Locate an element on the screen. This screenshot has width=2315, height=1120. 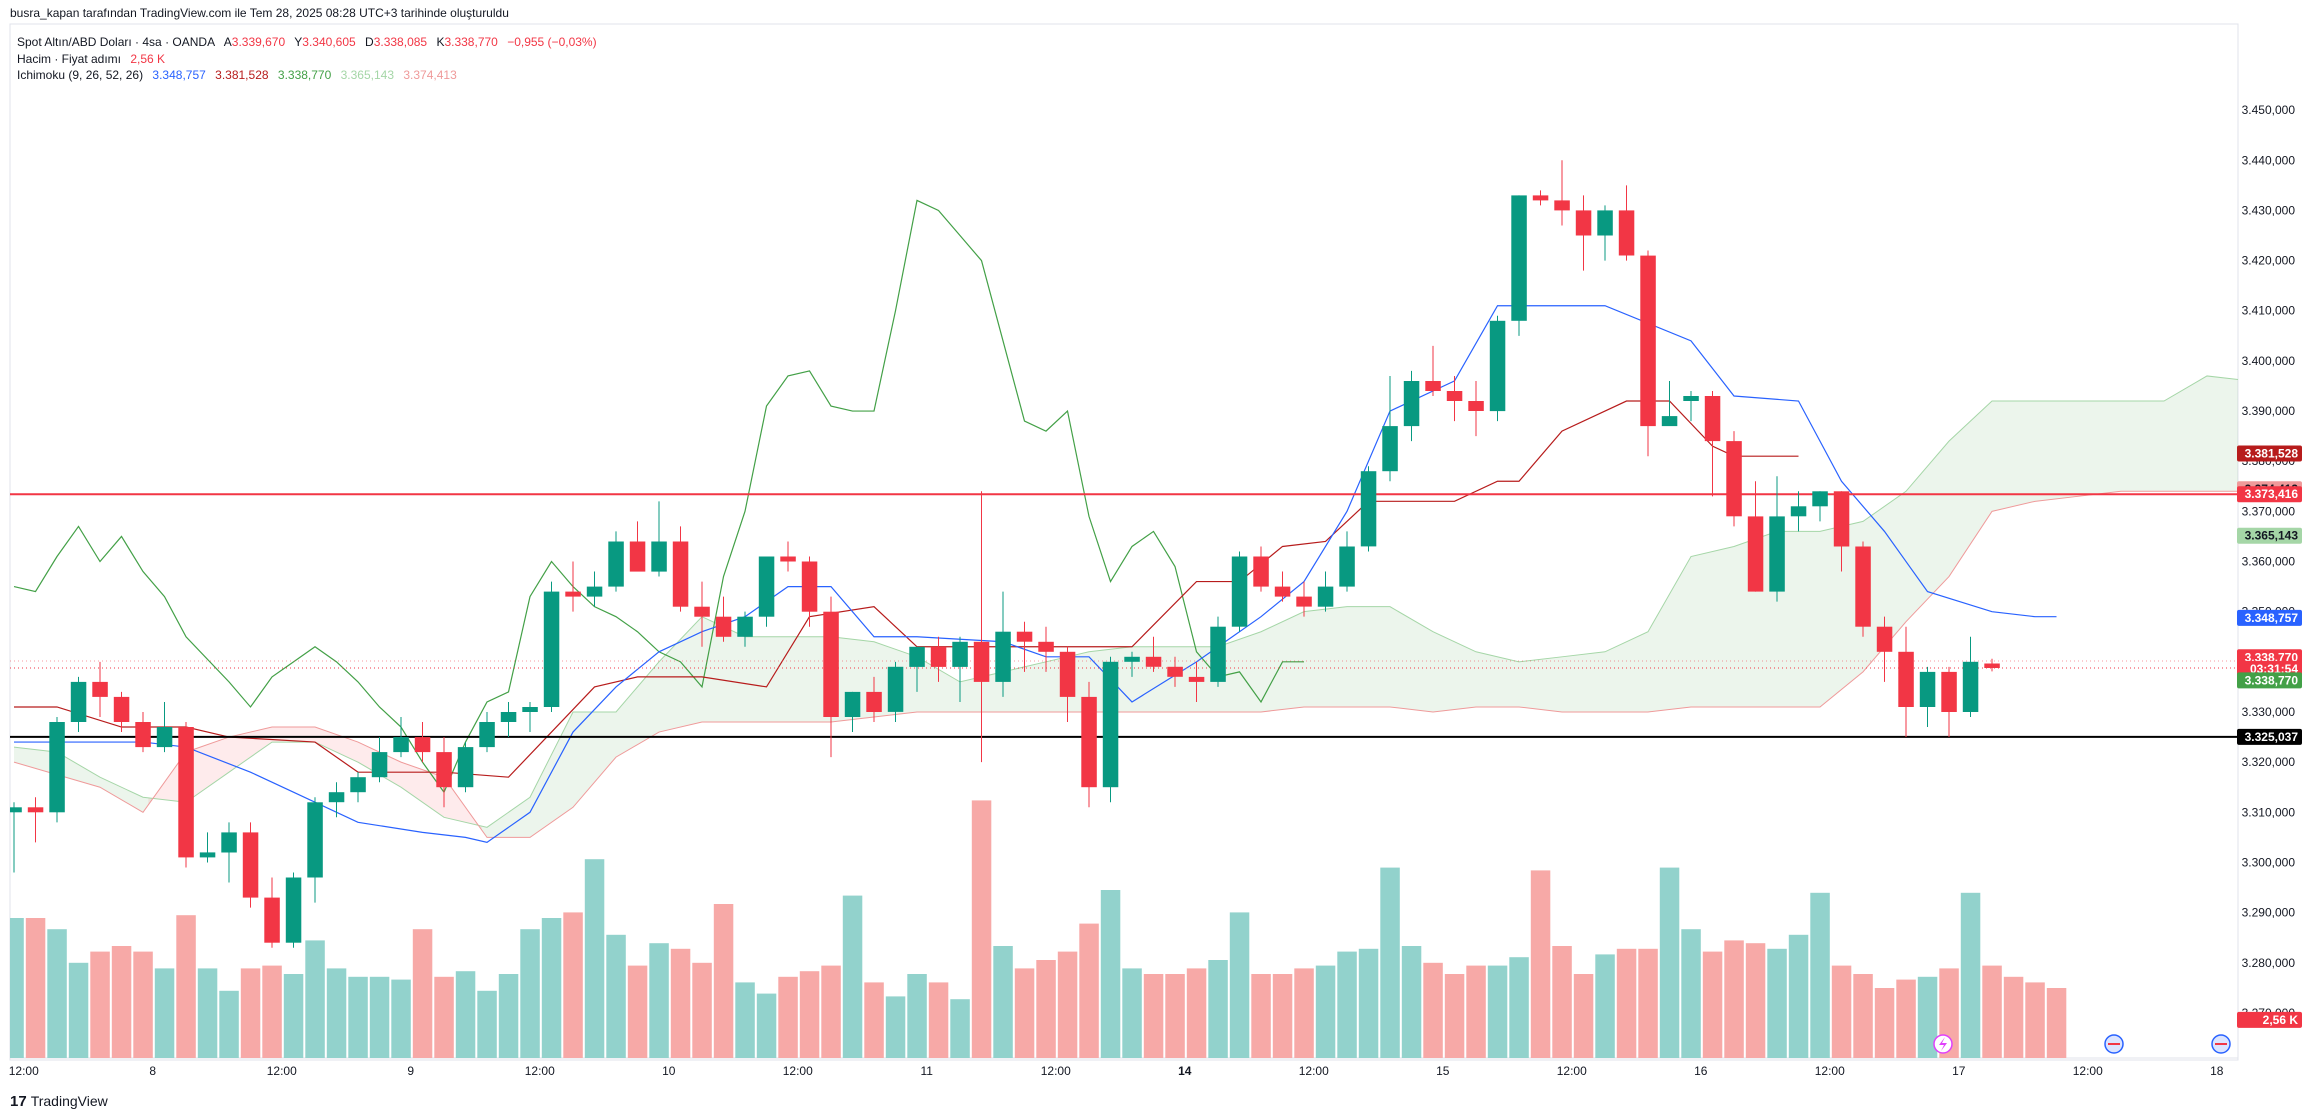
time-tick-label: 14 is located at coordinates (1185, 1071).